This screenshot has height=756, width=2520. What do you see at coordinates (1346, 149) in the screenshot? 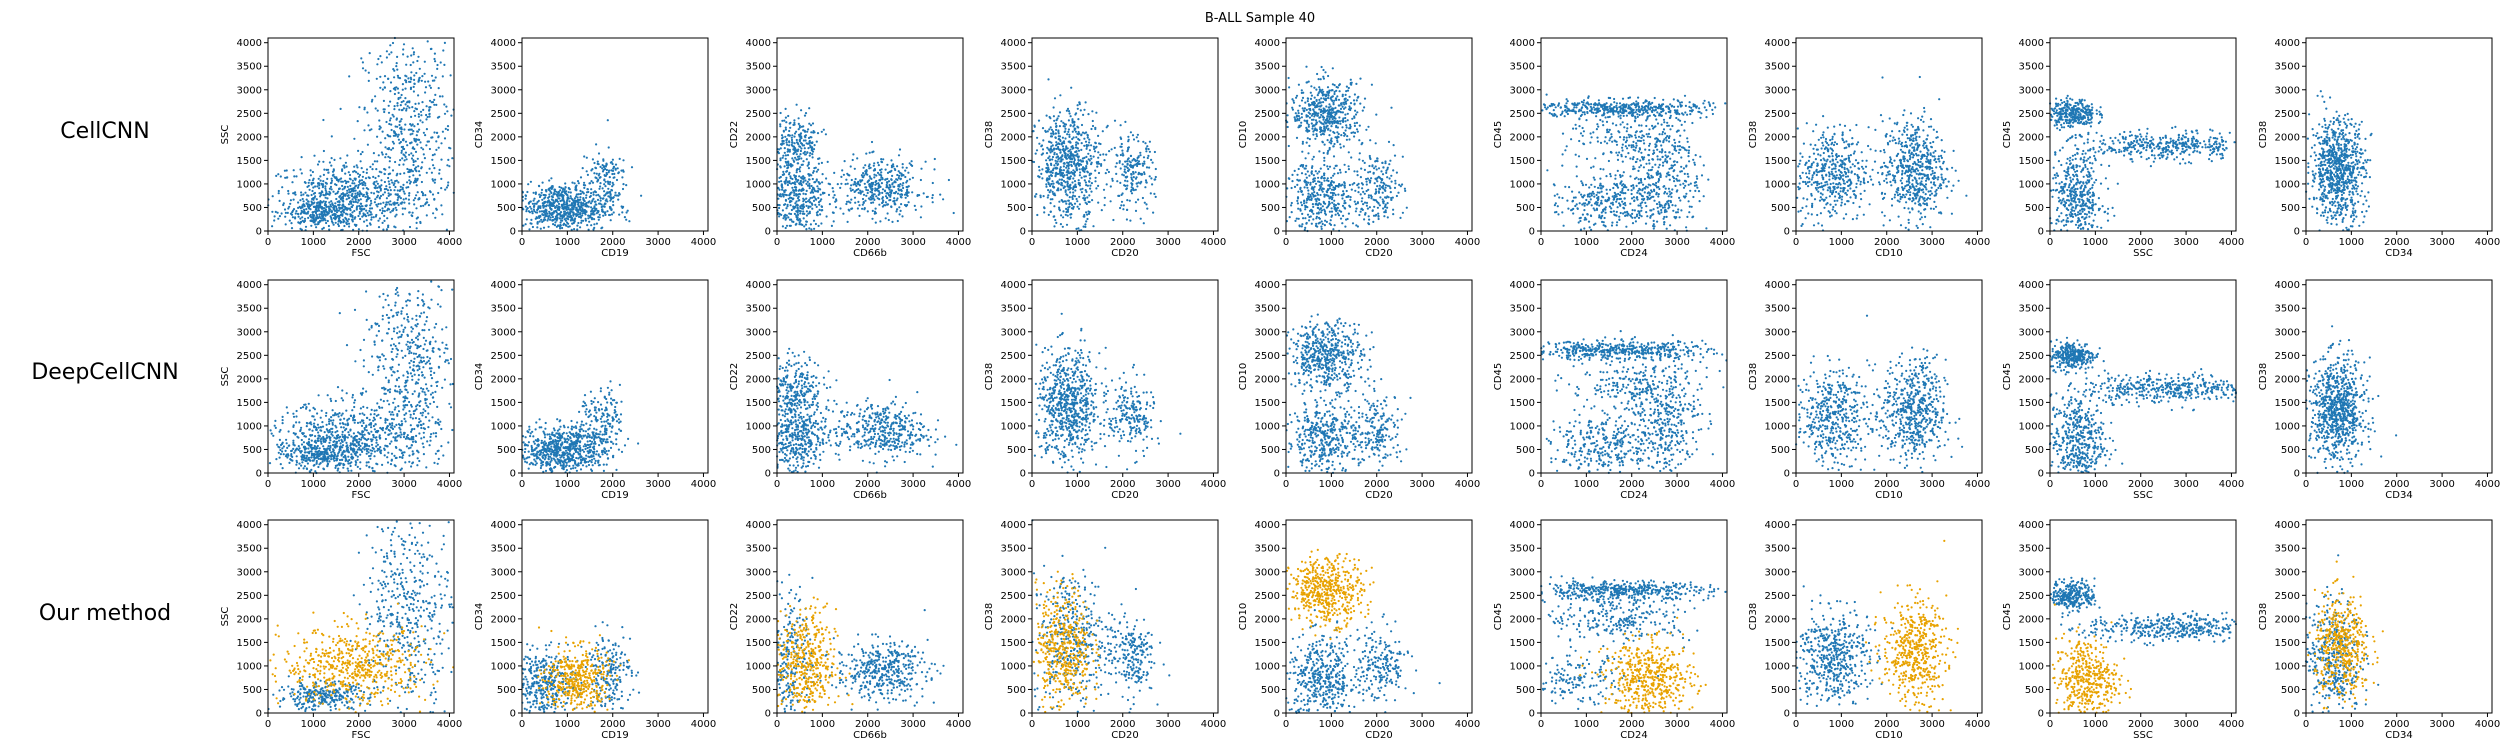
I see `scatter-points` at bounding box center [1346, 149].